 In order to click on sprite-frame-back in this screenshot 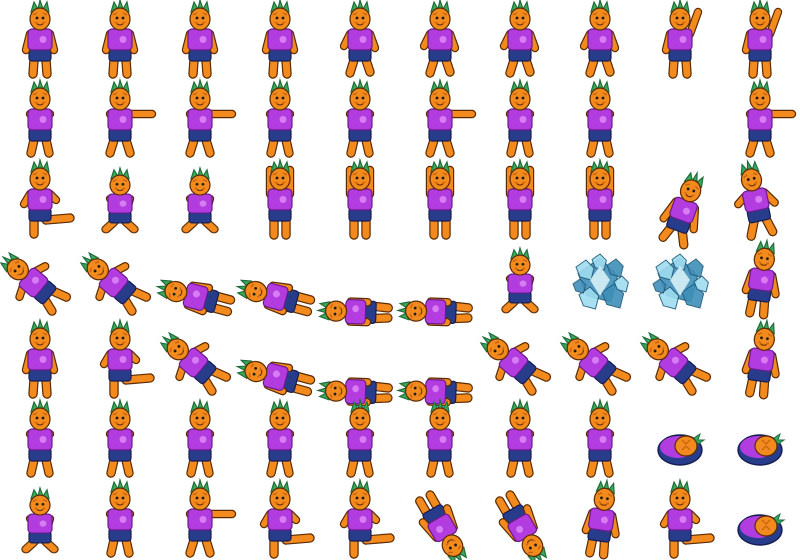, I will do `click(760, 359)`.